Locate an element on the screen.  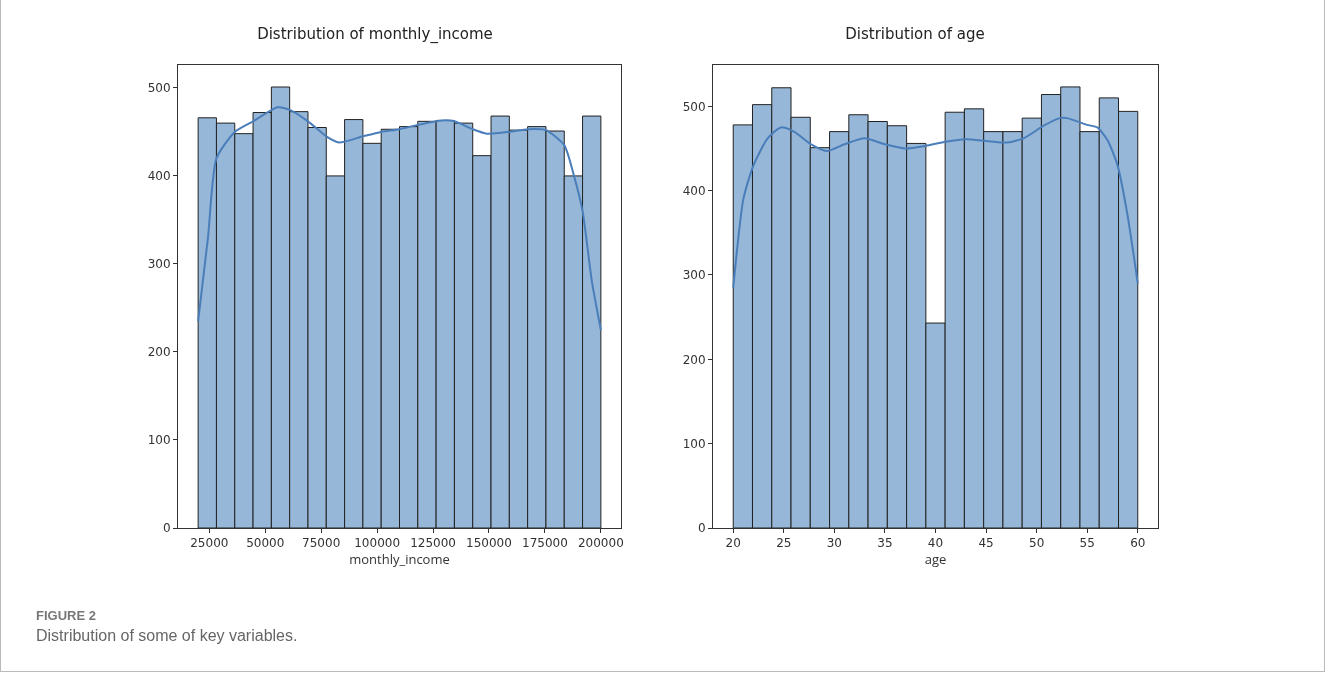
x-tick-label: 30 is located at coordinates (834, 543).